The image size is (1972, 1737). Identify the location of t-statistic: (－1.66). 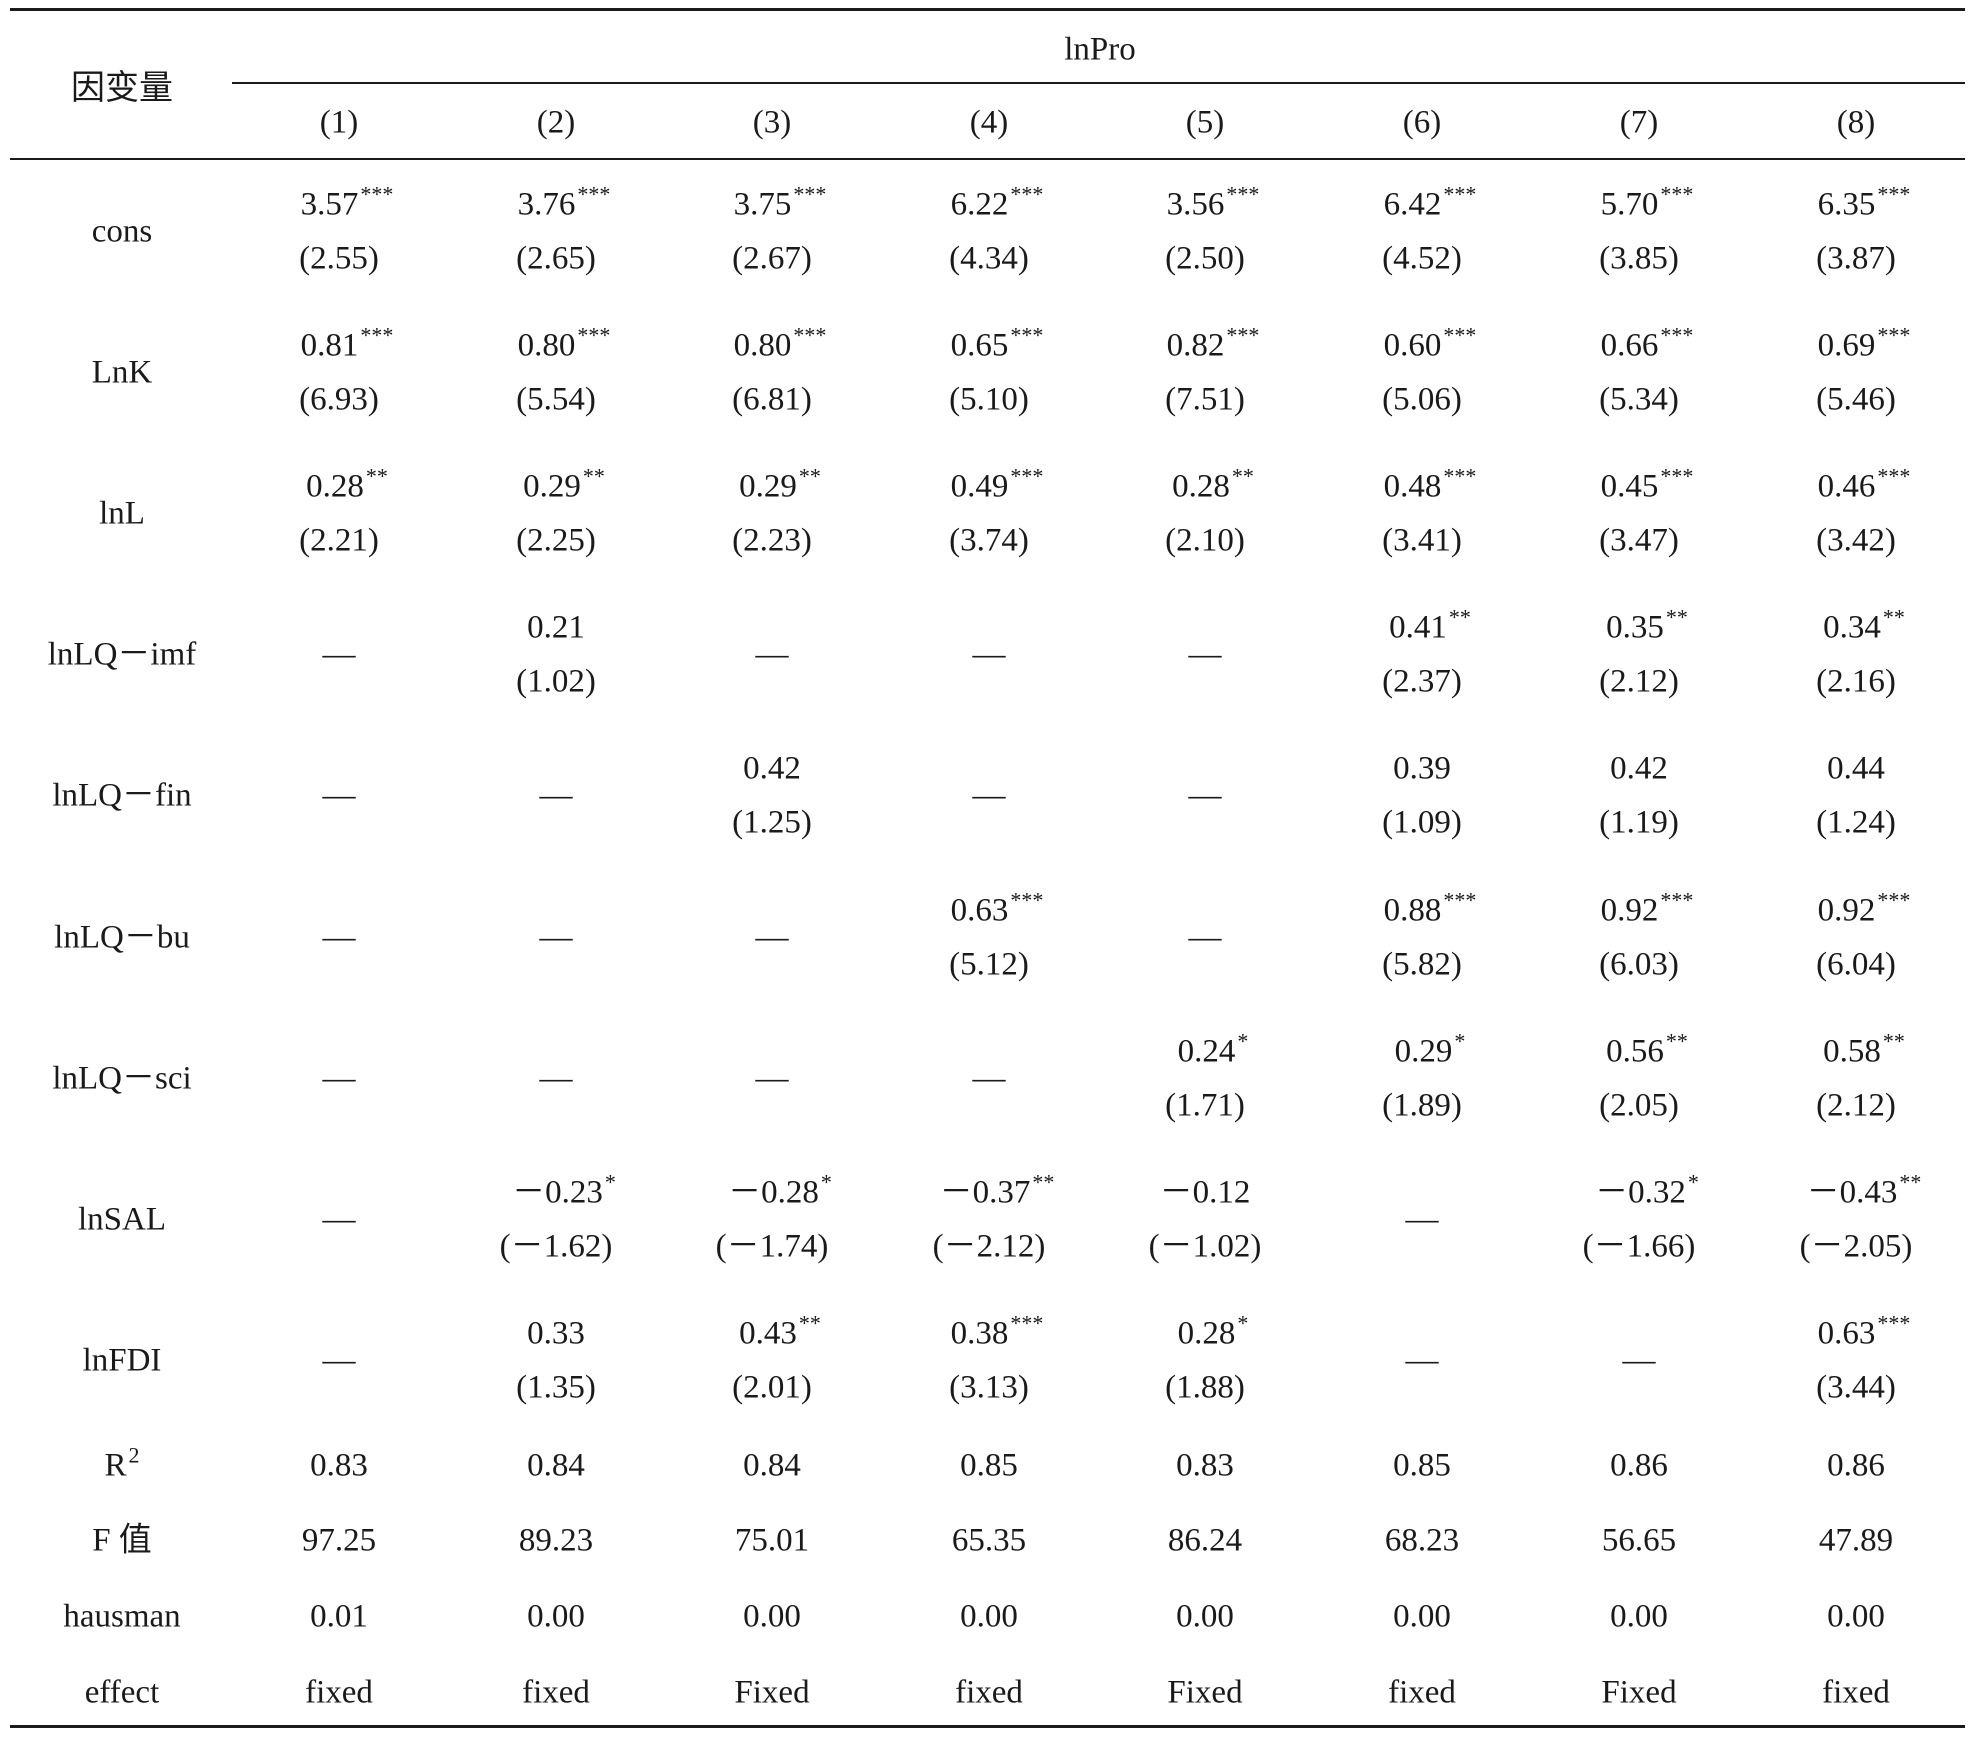
(1639, 1246).